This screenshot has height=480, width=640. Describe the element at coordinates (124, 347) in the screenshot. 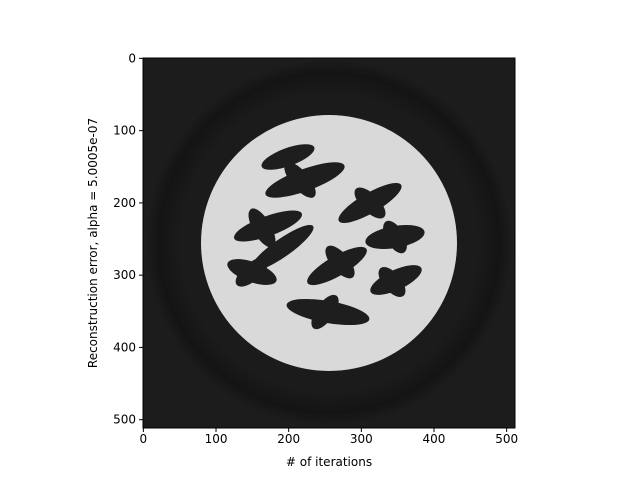

I see `y-tick-label: 400` at that location.